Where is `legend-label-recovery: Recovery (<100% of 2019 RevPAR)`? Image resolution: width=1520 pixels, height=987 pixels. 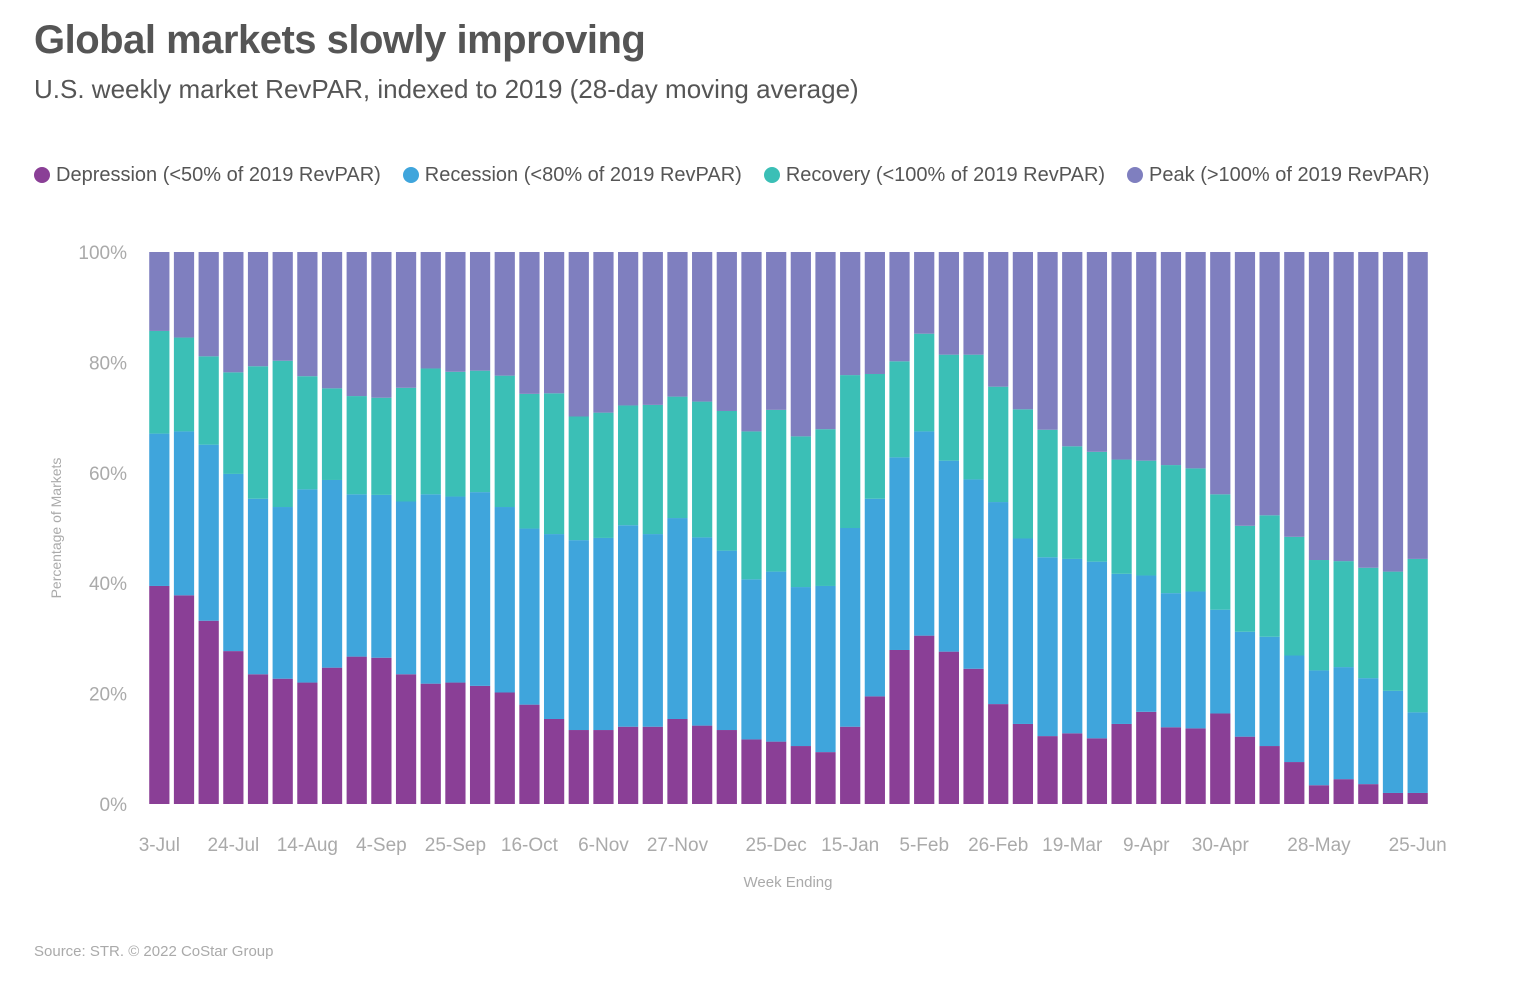
legend-label-recovery: Recovery (<100% of 2019 RevPAR) is located at coordinates (945, 174).